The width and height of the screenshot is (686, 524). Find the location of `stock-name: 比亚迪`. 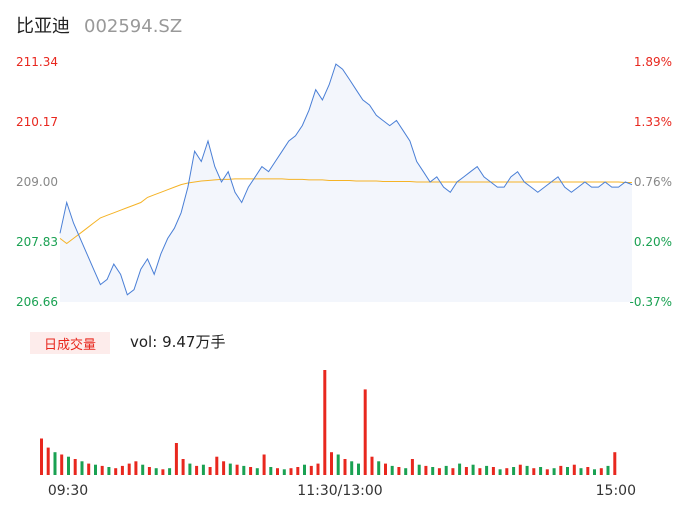

stock-name: 比亚迪 is located at coordinates (43, 26).